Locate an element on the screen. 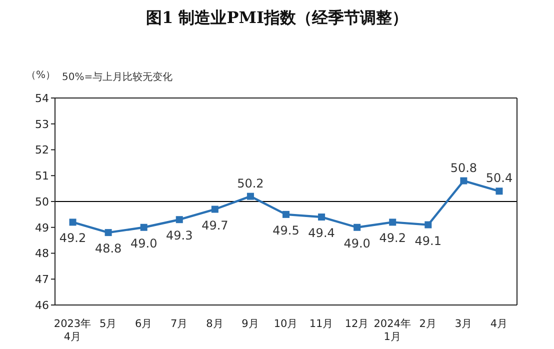 Image resolution: width=554 pixels, height=349 pixels. y-tick-label: 52 is located at coordinates (42, 150).